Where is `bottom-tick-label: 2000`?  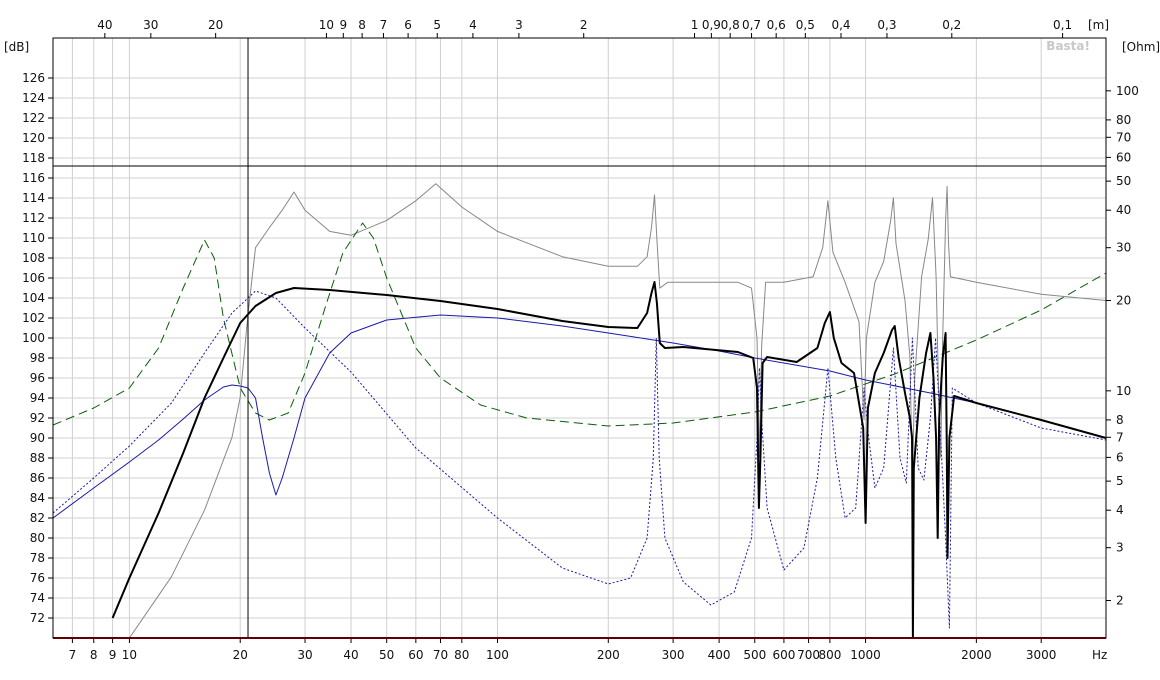
bottom-tick-label: 2000 is located at coordinates (976, 655).